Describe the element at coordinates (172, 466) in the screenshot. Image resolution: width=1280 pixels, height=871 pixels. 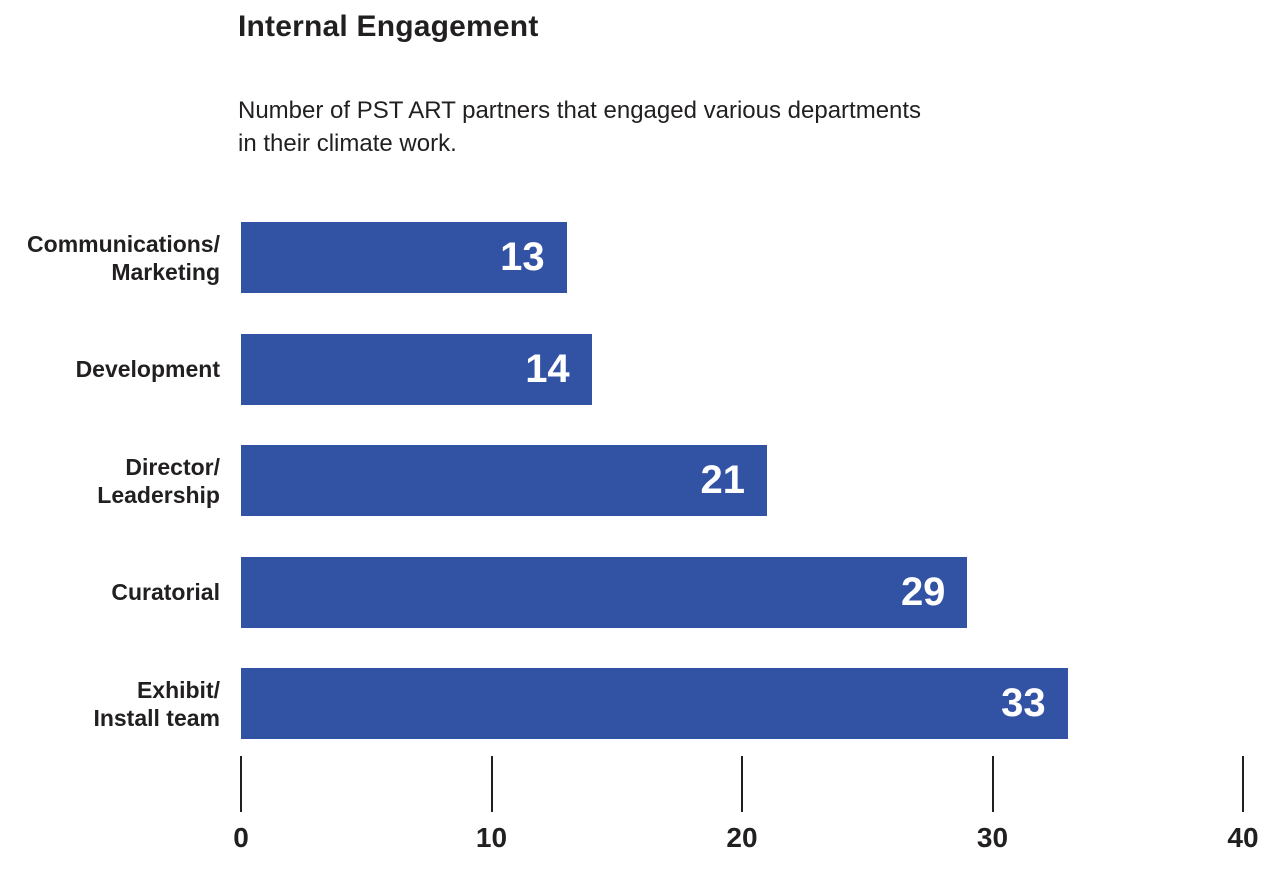
I see `category-label-line: Director/` at that location.